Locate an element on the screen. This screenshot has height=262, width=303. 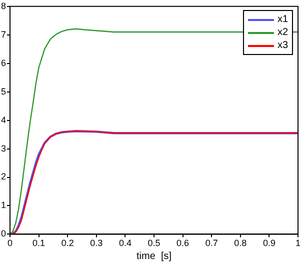
y-tick-label: 5 is located at coordinates (3, 91).